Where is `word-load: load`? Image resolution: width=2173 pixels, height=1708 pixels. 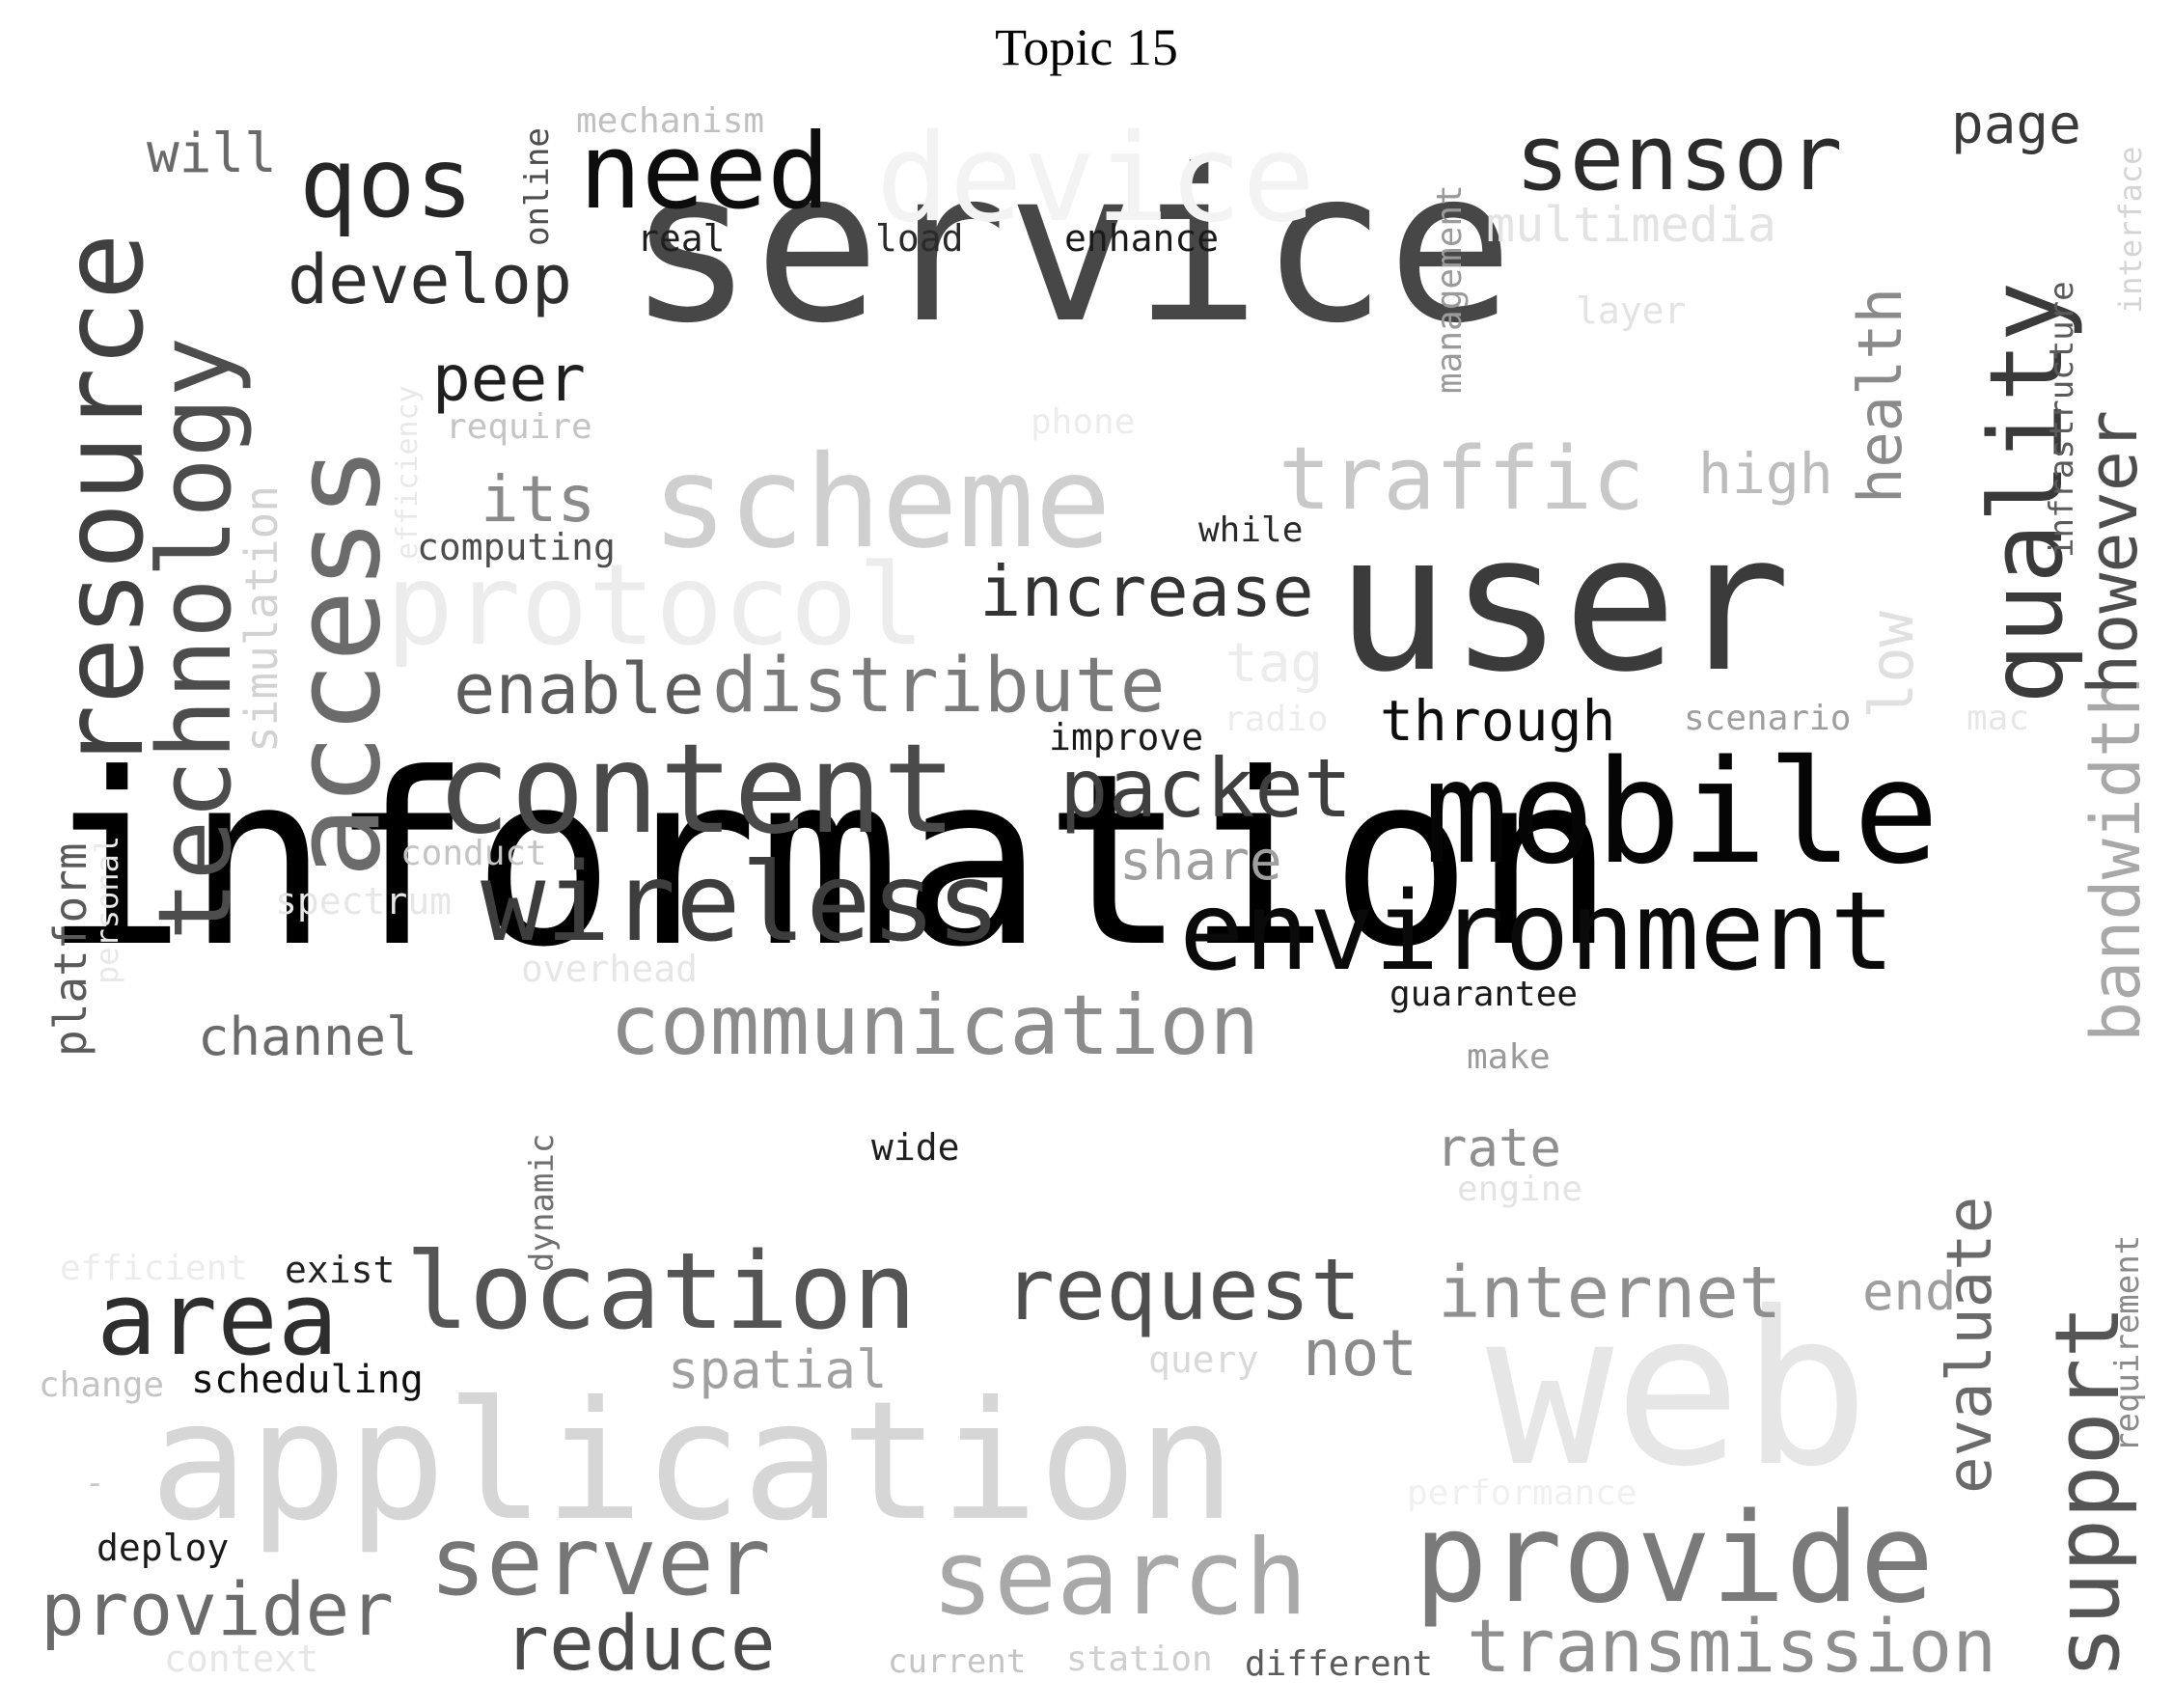
word-load: load is located at coordinates (919, 238).